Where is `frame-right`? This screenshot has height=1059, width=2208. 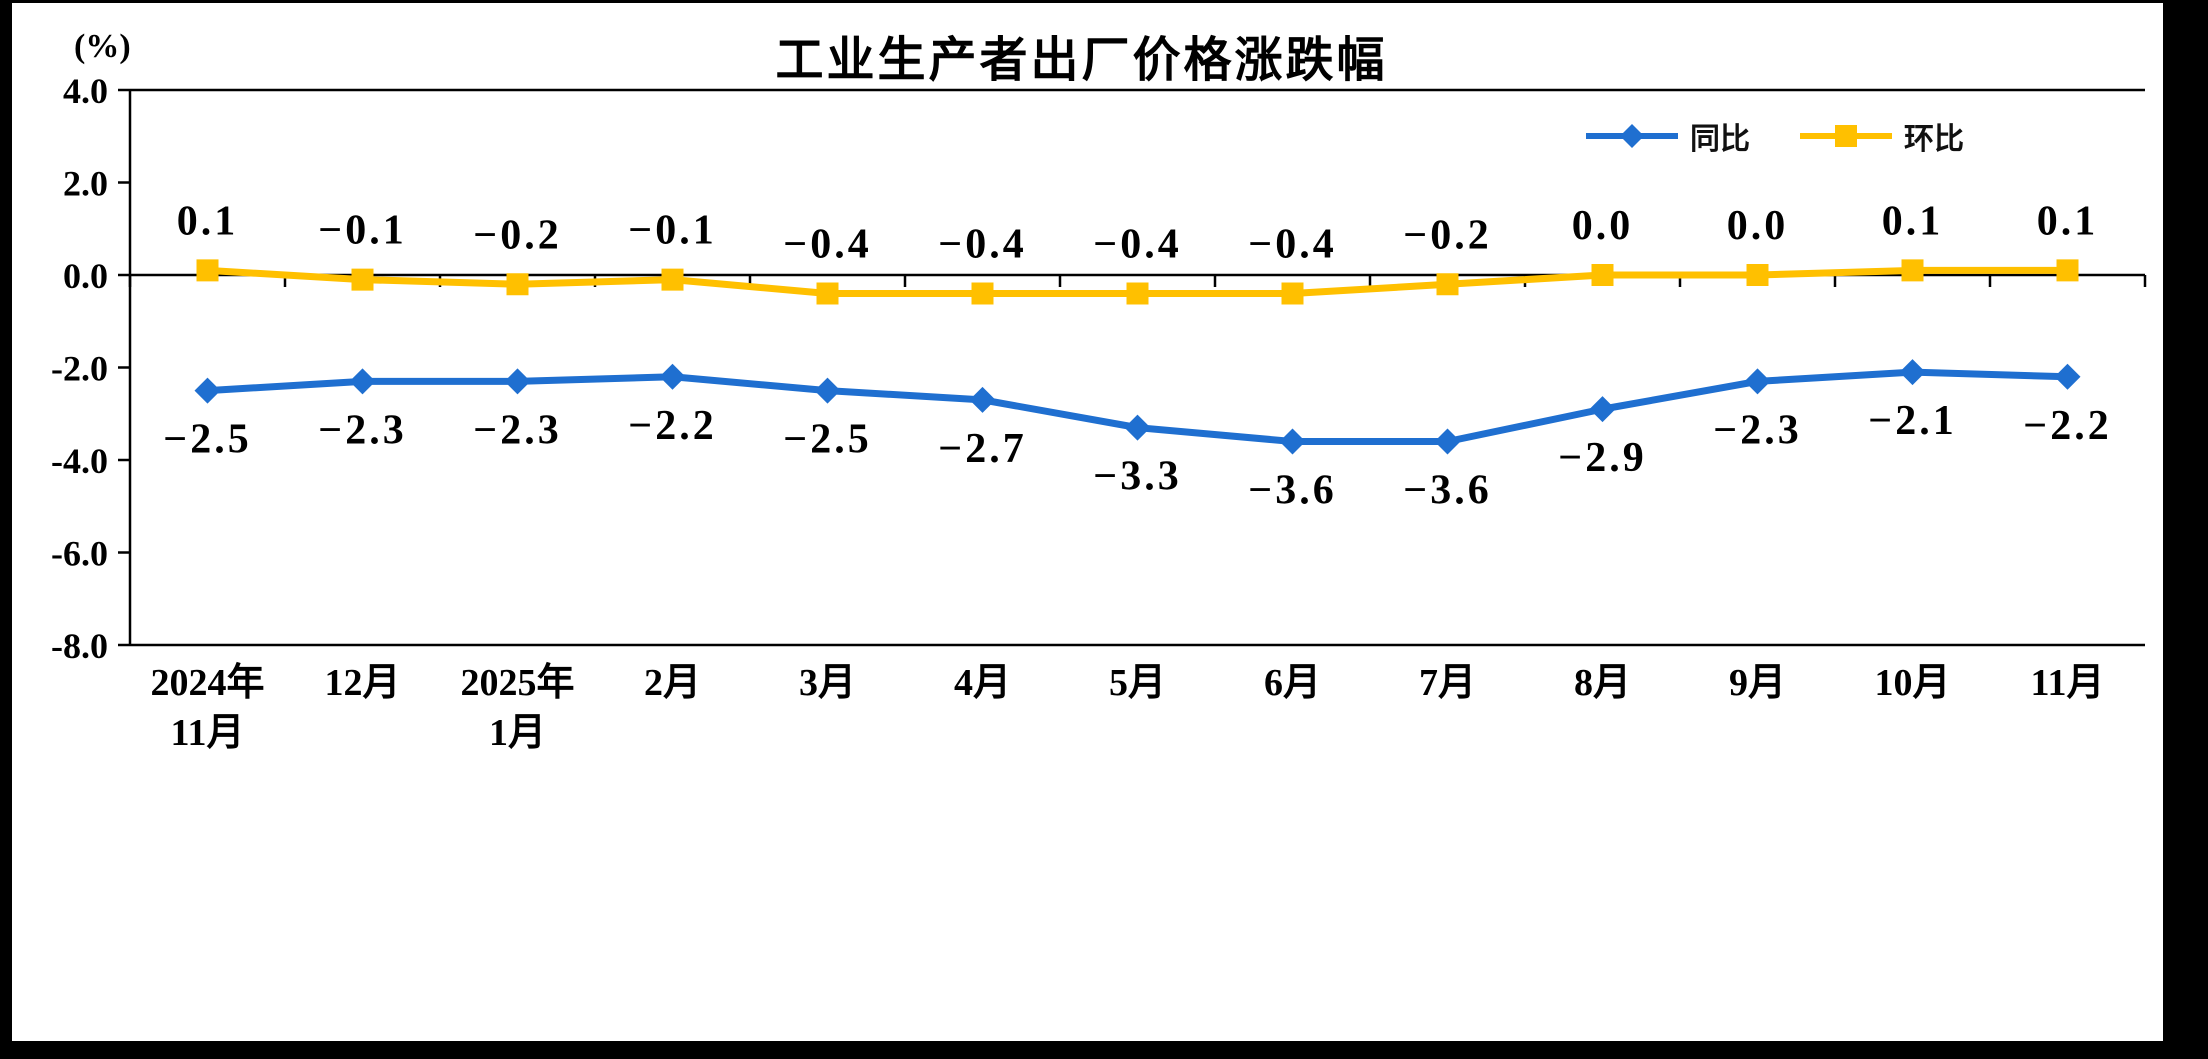
frame-right is located at coordinates (2185, 529).